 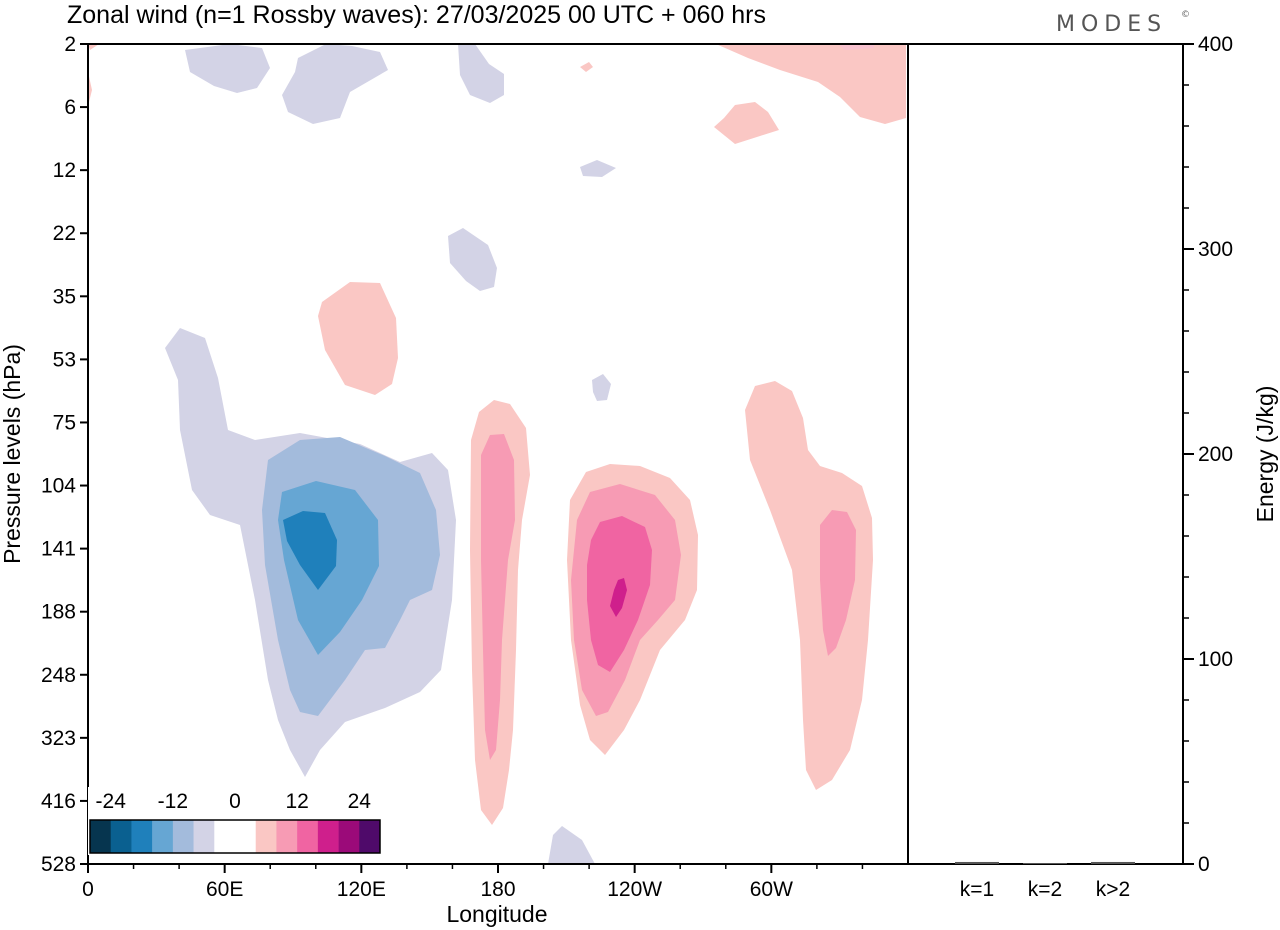 What do you see at coordinates (12, 454) in the screenshot?
I see `y-axis-label: Pressure levels (hPa)` at bounding box center [12, 454].